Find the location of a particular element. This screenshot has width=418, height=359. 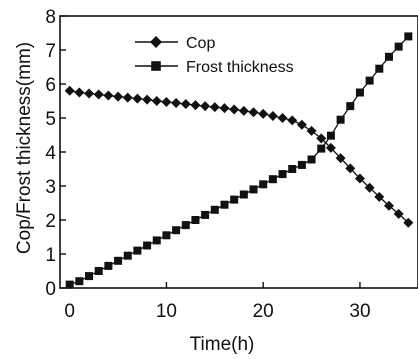

y-tick-label: 8 is located at coordinates (50, 17).